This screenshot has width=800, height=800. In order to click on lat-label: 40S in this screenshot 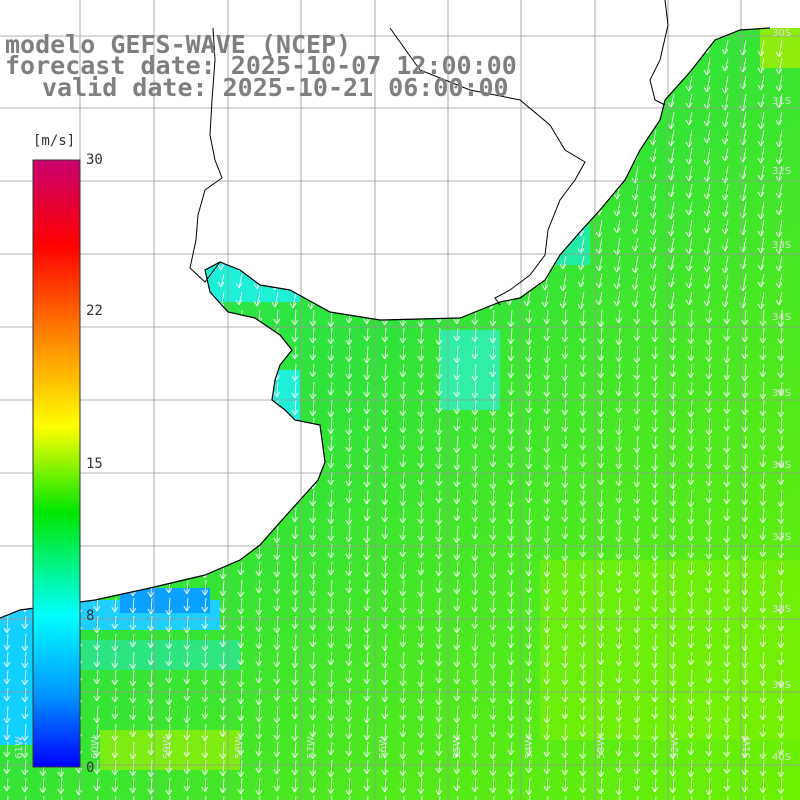, I will do `click(782, 757)`.